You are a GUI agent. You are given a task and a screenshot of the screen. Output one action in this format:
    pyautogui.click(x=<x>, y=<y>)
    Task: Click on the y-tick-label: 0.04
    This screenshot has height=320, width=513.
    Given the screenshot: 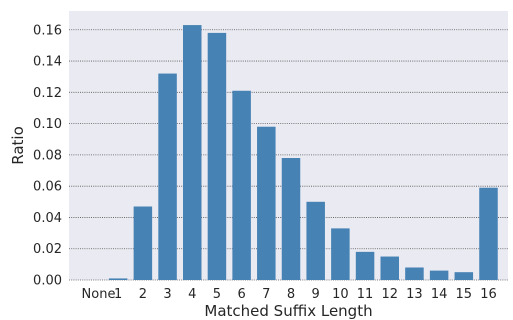 What is the action you would take?
    pyautogui.click(x=47, y=218)
    